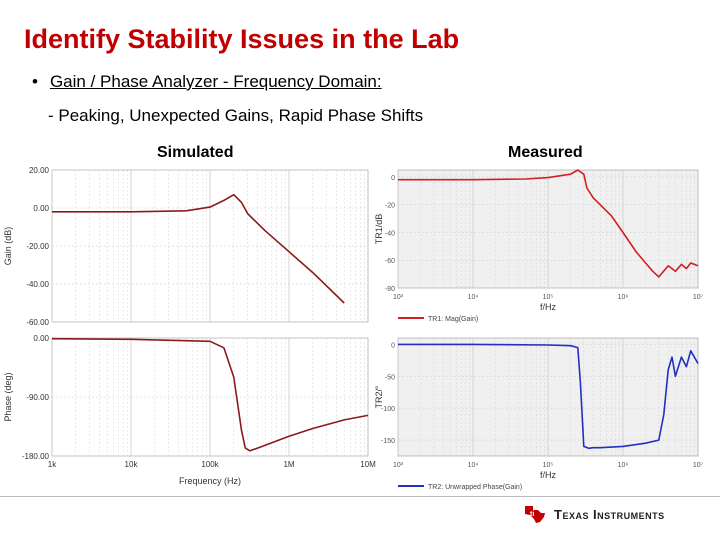 The image size is (720, 540). What do you see at coordinates (8, 246) in the screenshot?
I see `sim-gain-ylabel: Gain (dB)` at bounding box center [8, 246].